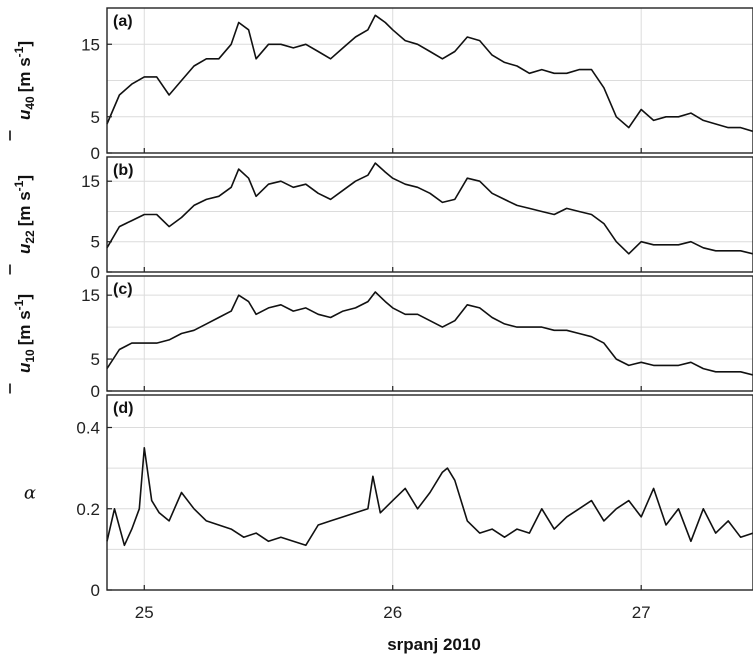  Describe the element at coordinates (123, 21) in the screenshot. I see `panel-label-a: (a)` at that location.